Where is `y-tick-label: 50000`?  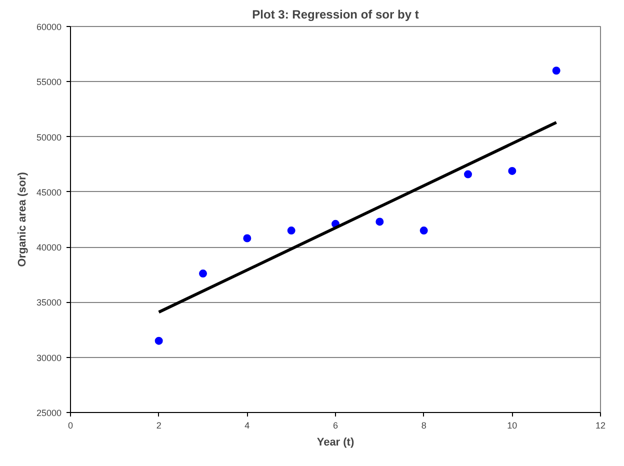 y-tick-label: 50000 is located at coordinates (49, 137).